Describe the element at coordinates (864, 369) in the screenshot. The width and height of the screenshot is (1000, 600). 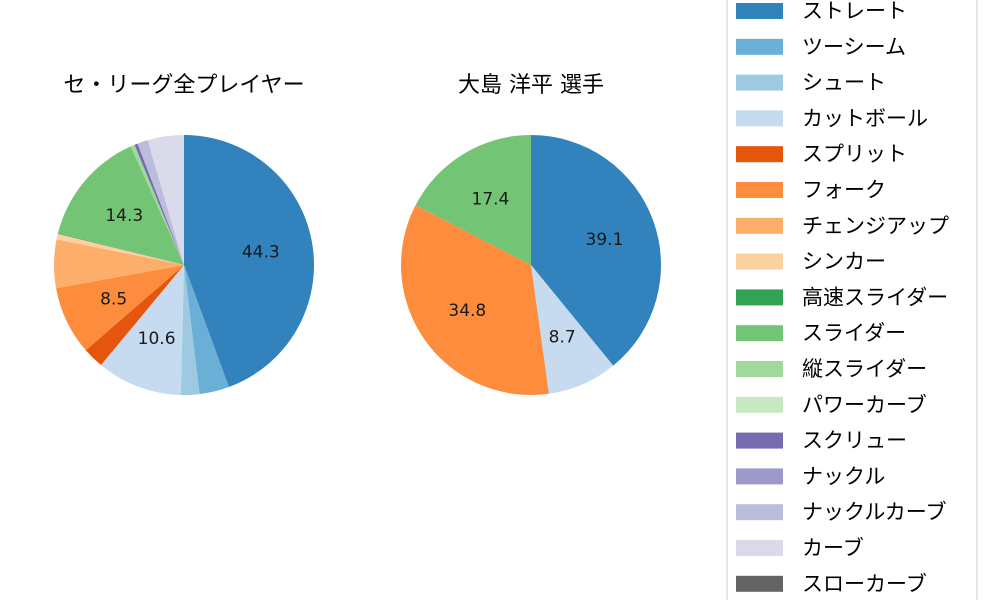
I see `legend-label-10: 縦スライダー` at that location.